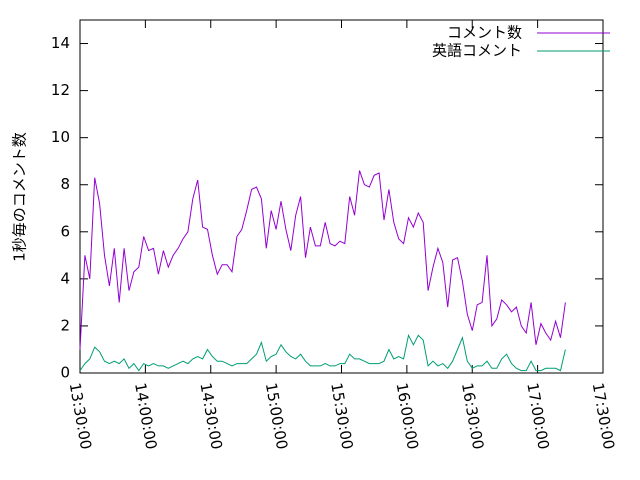  What do you see at coordinates (276, 415) in the screenshot?
I see `x-tick-label: 15:00:00` at bounding box center [276, 415].